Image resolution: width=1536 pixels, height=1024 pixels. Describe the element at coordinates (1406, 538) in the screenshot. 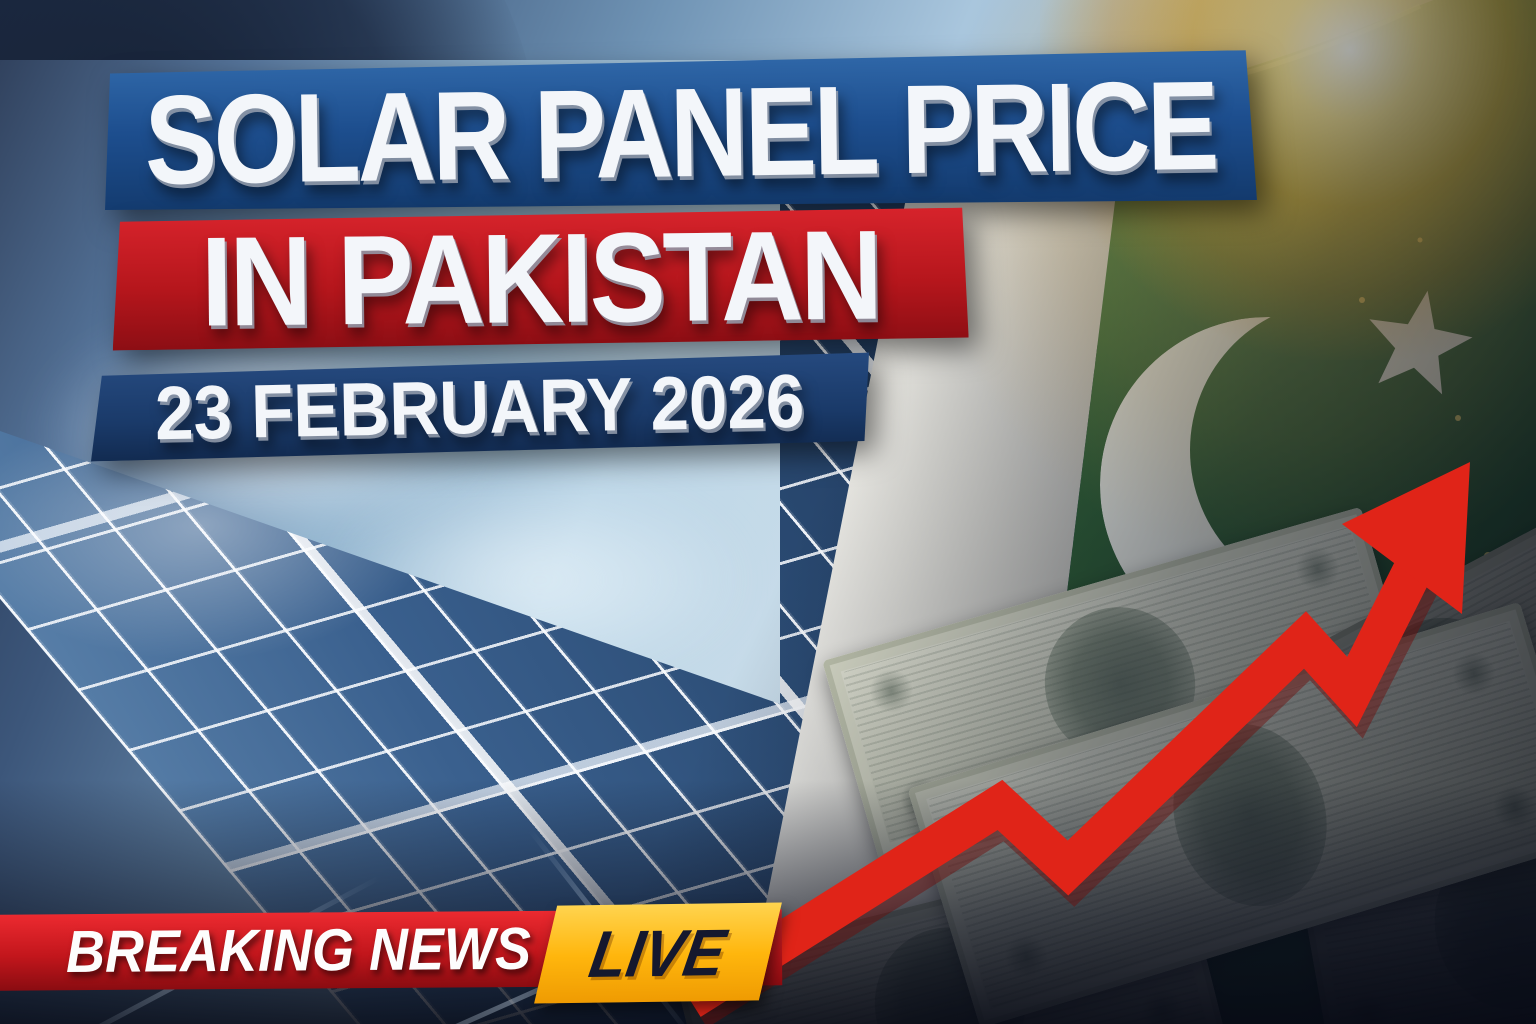

I see `arrow-head` at that location.